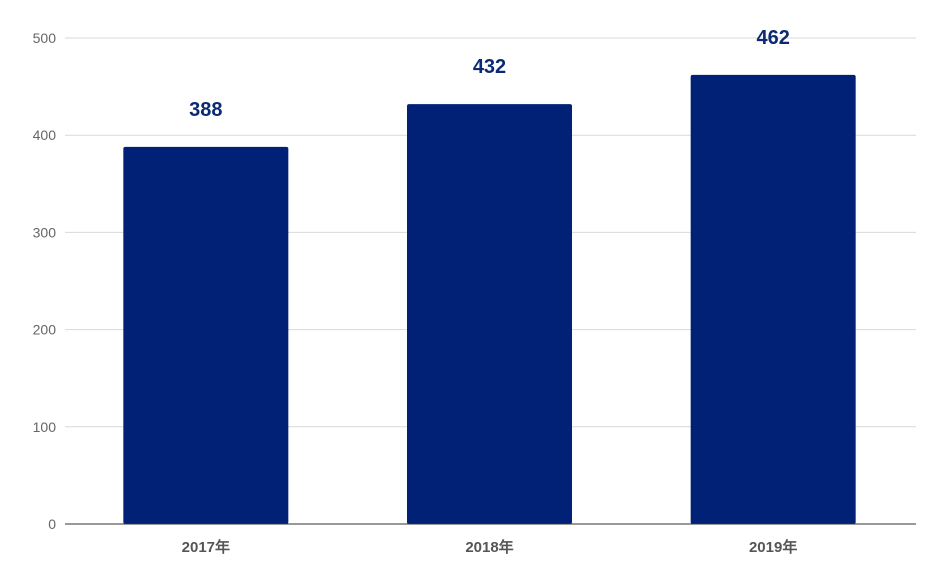 Image resolution: width=946 pixels, height=585 pixels. What do you see at coordinates (773, 547) in the screenshot?
I see `x-tick-label: 2019年` at bounding box center [773, 547].